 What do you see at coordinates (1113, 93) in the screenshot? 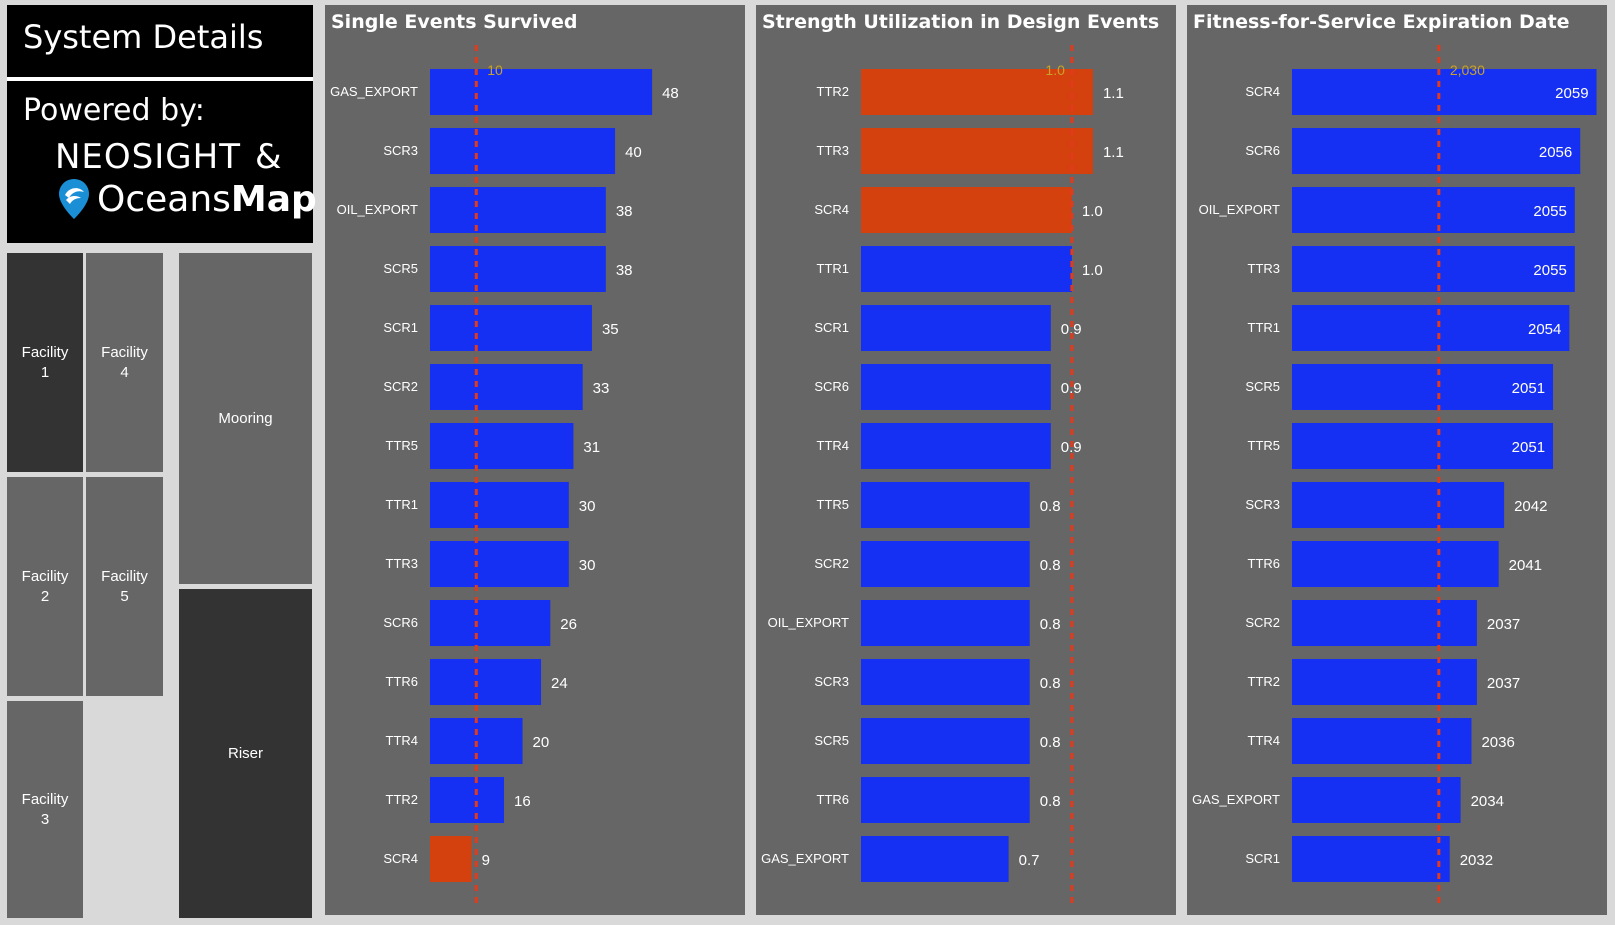
I see `value-label: 1.1` at bounding box center [1113, 93].